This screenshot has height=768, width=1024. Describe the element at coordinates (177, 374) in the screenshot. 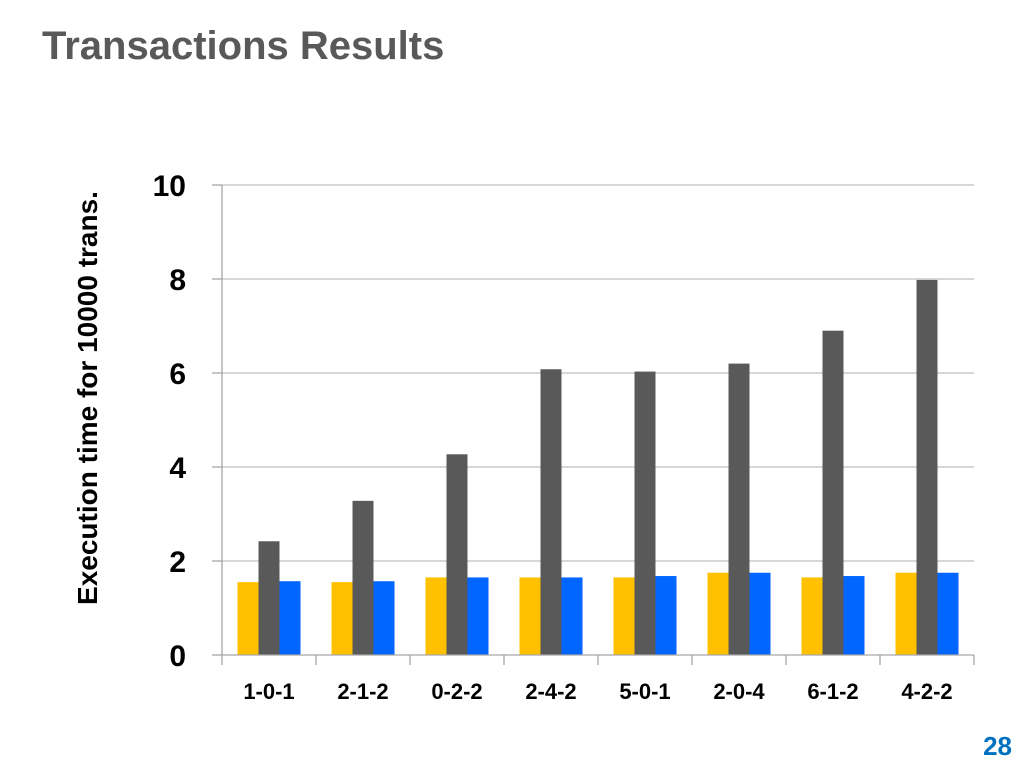

I see `y-tick-label: 6` at that location.